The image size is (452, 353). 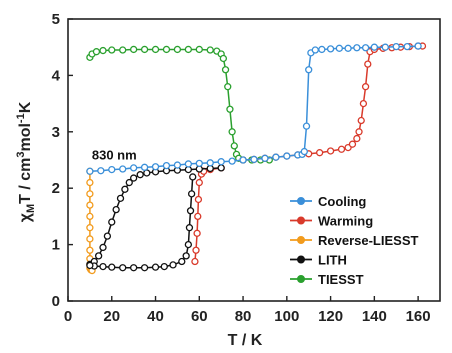 What do you see at coordinates (111, 316) in the screenshot?
I see `x-tick-label: 20` at bounding box center [111, 316].